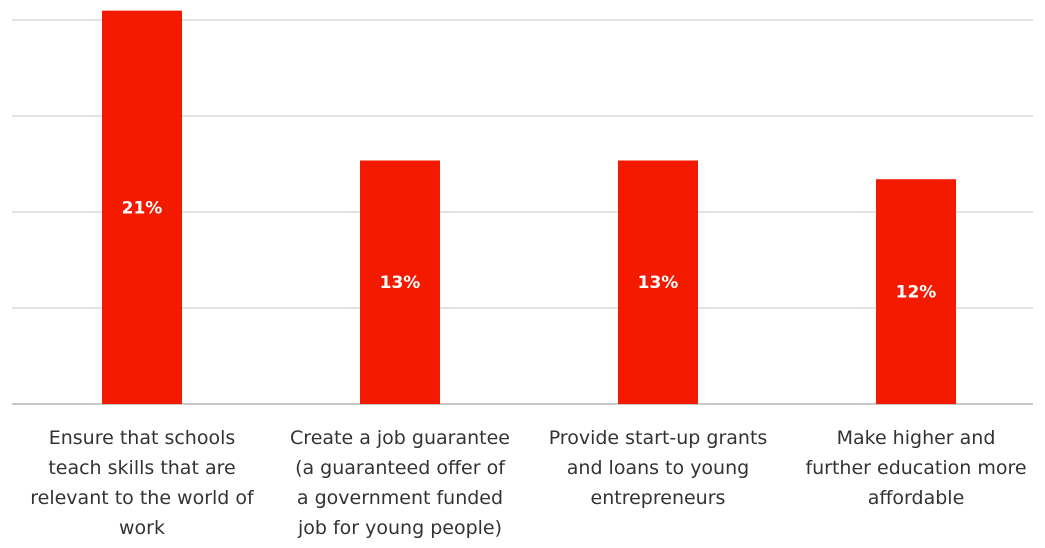 Image resolution: width=1045 pixels, height=548 pixels. Describe the element at coordinates (658, 438) in the screenshot. I see `category-label-line: Provide start-up grants` at that location.